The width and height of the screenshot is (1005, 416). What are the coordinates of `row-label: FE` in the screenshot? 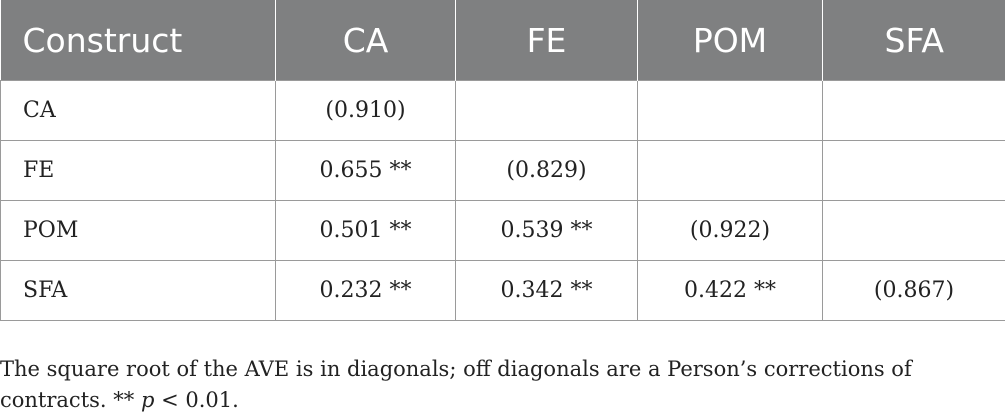 It's located at (138, 171).